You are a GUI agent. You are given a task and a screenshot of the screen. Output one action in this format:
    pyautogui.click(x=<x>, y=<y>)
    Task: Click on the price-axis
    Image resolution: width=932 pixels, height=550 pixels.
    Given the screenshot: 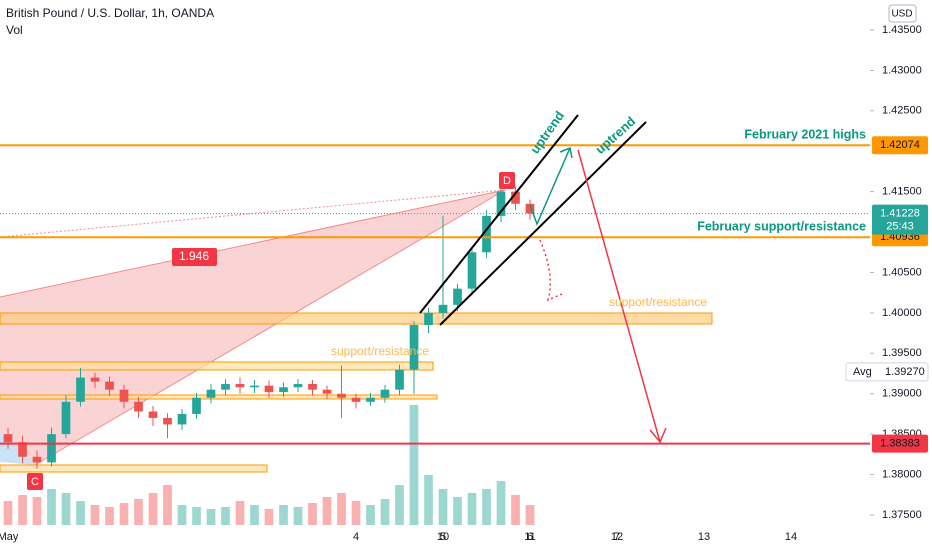 What is the action you would take?
    pyautogui.click(x=901, y=275)
    